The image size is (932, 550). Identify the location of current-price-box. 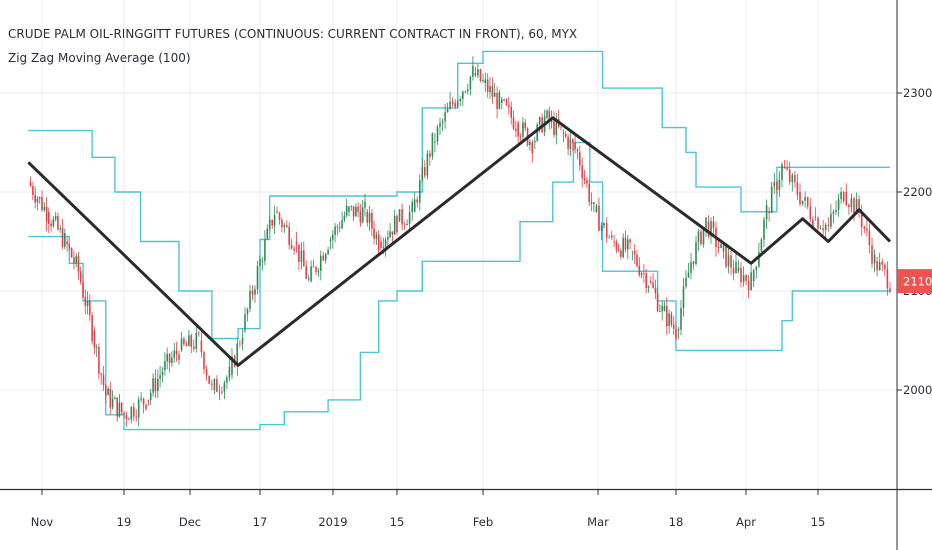
(914, 281).